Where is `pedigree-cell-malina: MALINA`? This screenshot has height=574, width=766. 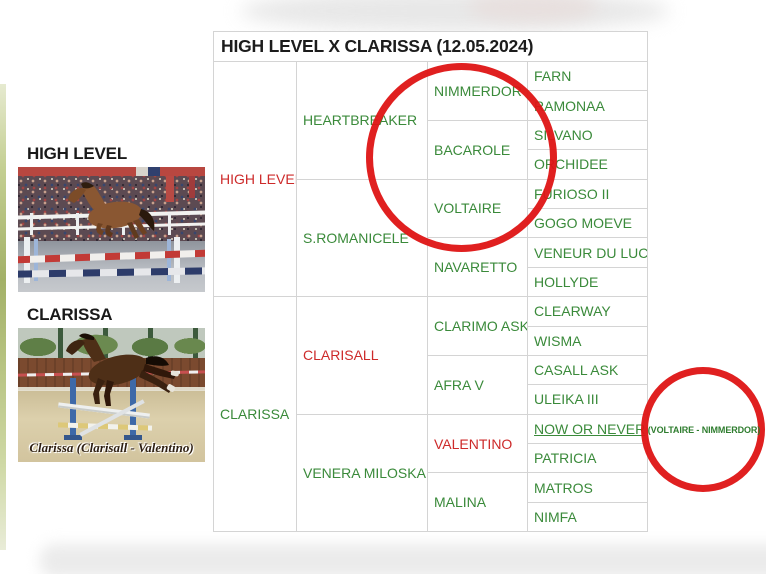
pedigree-cell-malina: MALINA is located at coordinates (477, 502).